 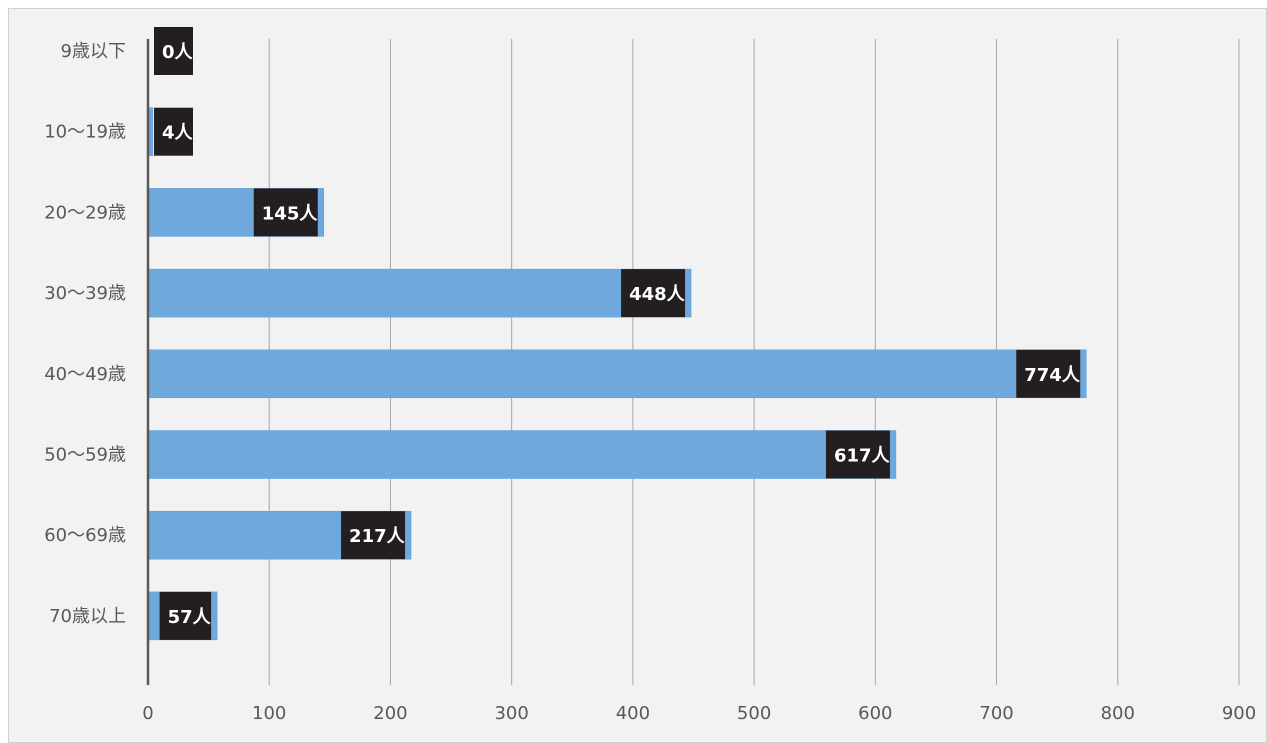 What do you see at coordinates (147, 713) in the screenshot?
I see `x-tick-label-0: 0` at bounding box center [147, 713].